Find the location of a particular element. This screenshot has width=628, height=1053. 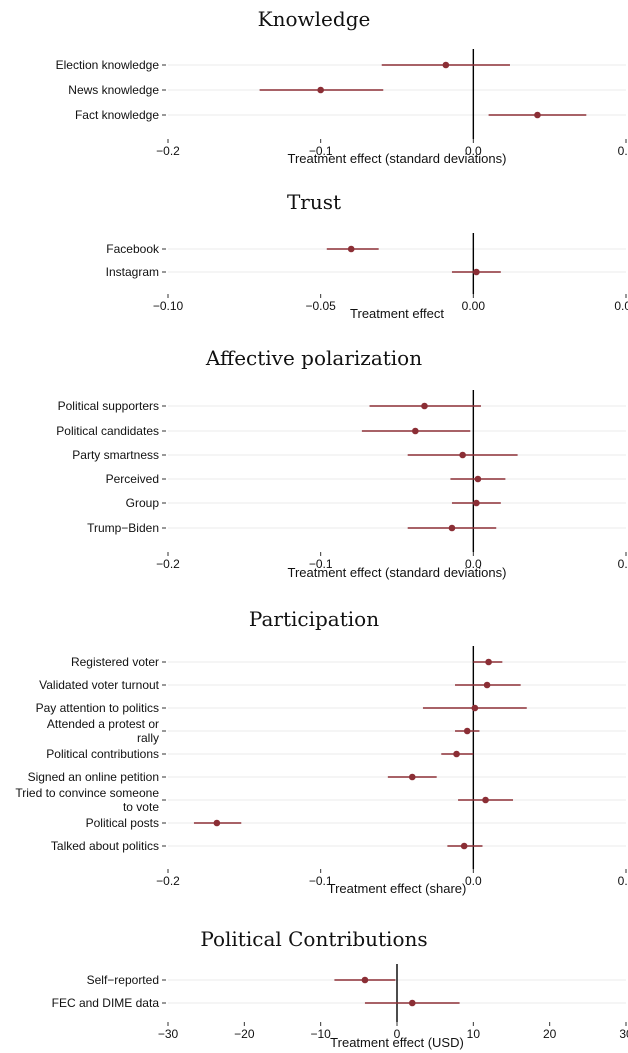

x-axis-title: Treatment effect (USD) is located at coordinates (397, 1042).